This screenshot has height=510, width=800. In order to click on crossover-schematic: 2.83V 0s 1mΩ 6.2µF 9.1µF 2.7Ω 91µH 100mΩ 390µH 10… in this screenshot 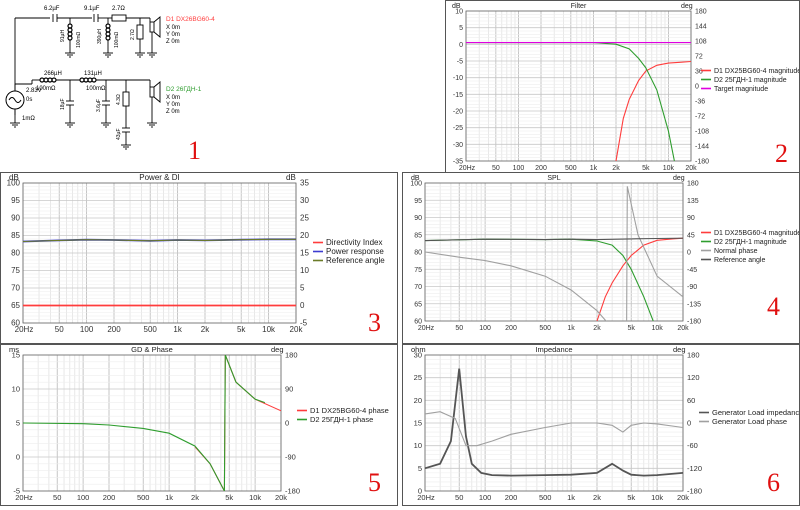, I will do `click(110, 78)`.